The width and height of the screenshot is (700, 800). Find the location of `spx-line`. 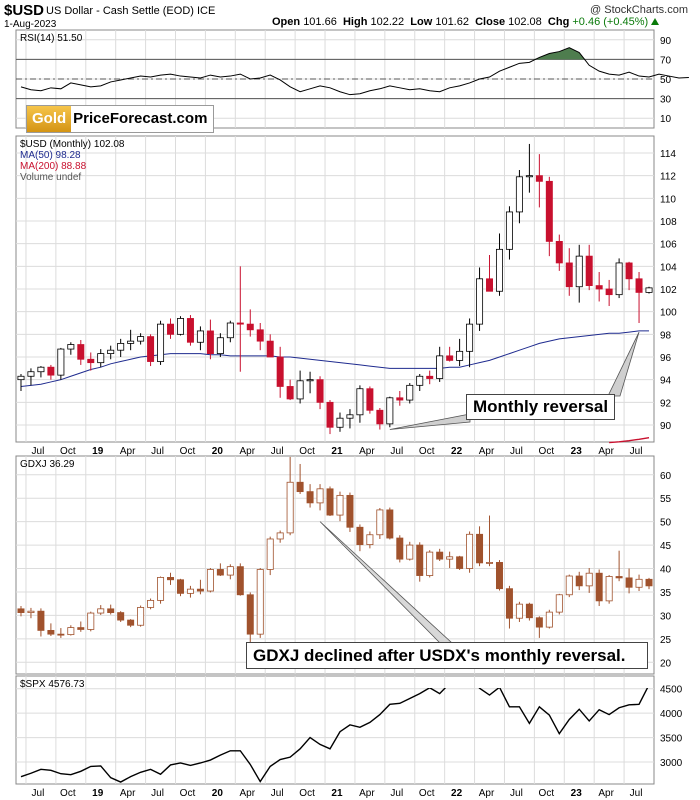

spx-line is located at coordinates (334, 735).